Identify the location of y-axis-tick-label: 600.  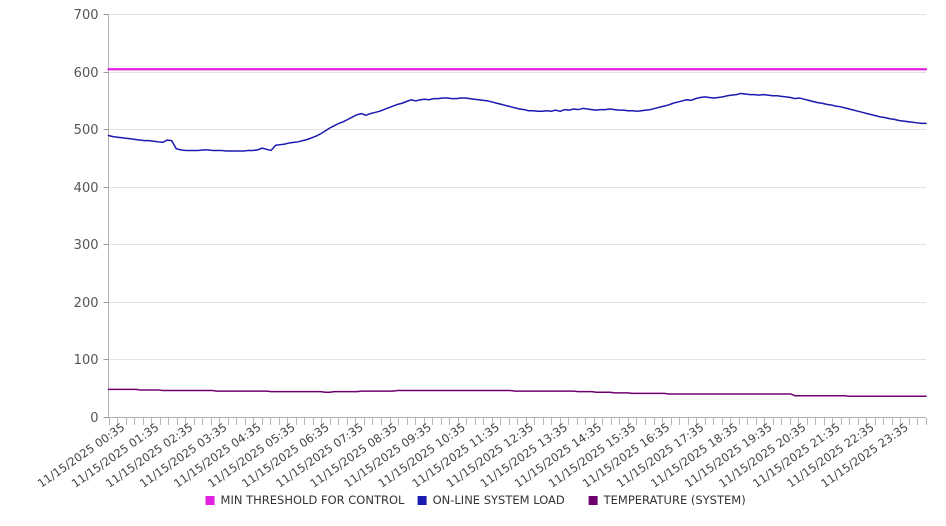
(86, 73).